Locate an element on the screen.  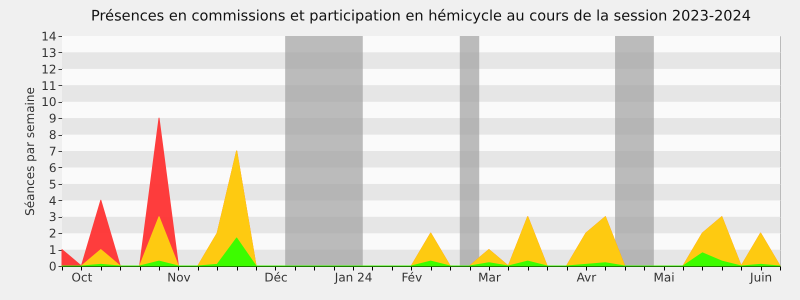
y-tick-label: 6 is located at coordinates (52, 167).